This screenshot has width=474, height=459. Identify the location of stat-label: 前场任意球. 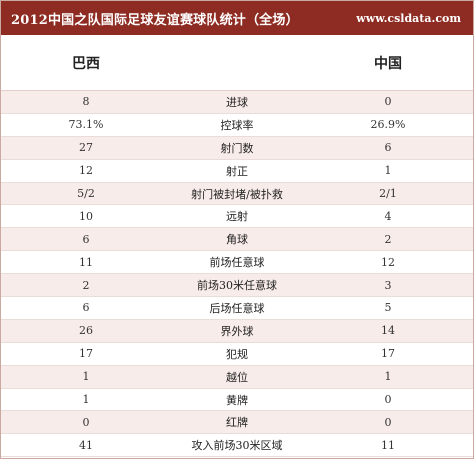
(237, 263).